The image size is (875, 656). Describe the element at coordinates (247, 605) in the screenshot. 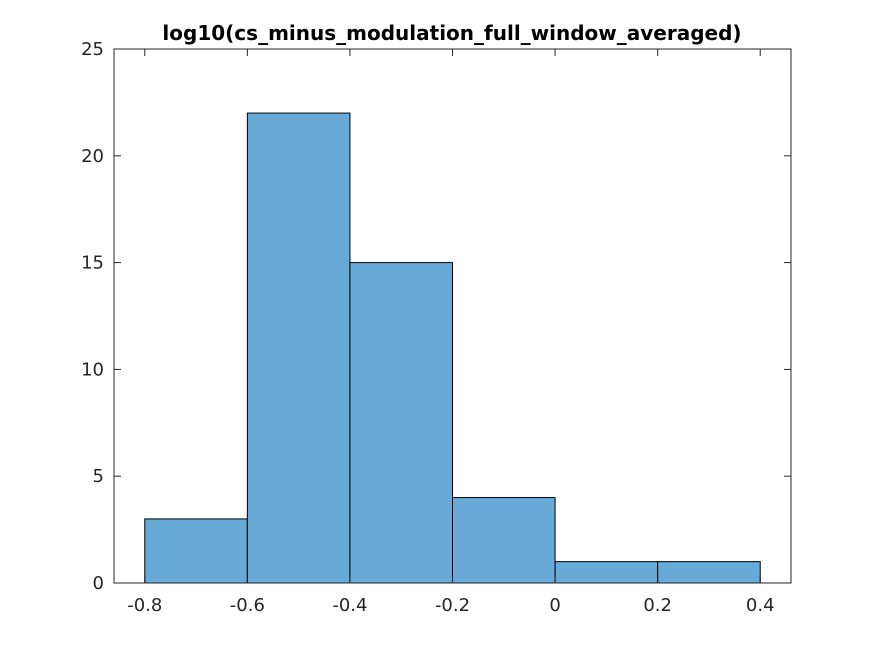

I see `x-tick-label-1: -0.6` at that location.